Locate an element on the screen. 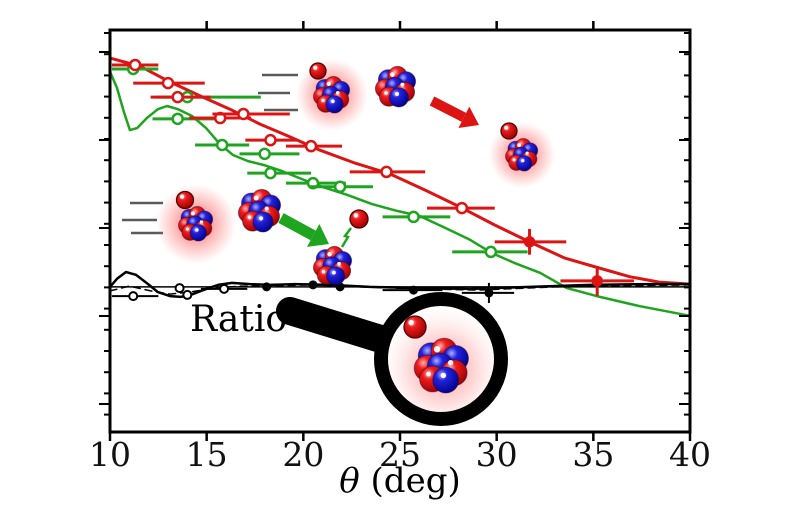 Image resolution: width=800 pixels, height=524 pixels. ratio-theory-curve is located at coordinates (400, 284).